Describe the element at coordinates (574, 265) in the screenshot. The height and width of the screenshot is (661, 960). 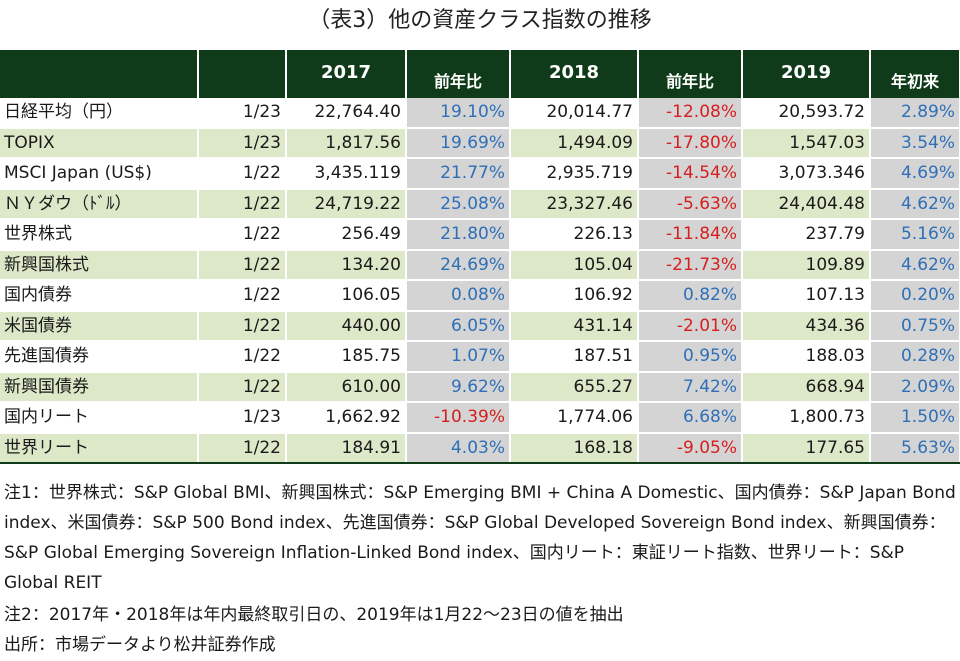
I see `value-2018: 105.04` at that location.